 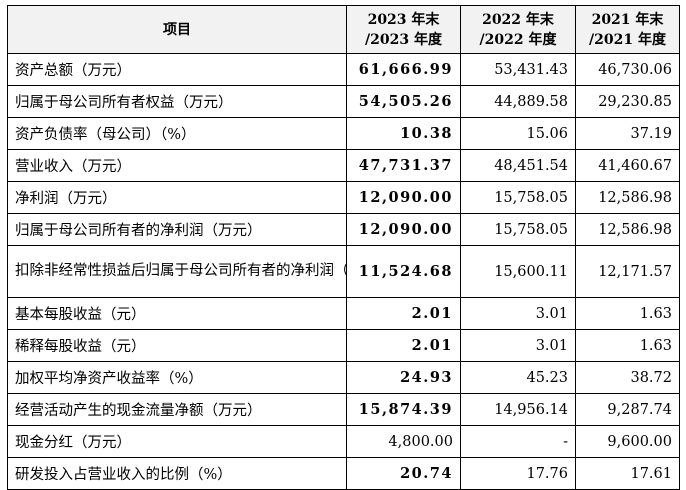 I want to click on value-2021: 29,230.85, so click(x=627, y=101).